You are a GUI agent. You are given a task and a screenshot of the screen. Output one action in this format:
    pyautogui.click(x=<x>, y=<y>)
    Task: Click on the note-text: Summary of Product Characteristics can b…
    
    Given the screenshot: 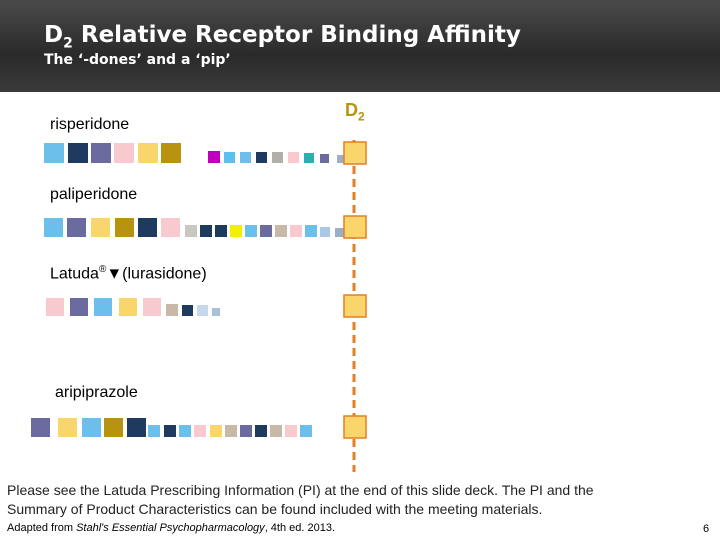 What is the action you would take?
    pyautogui.click(x=275, y=509)
    